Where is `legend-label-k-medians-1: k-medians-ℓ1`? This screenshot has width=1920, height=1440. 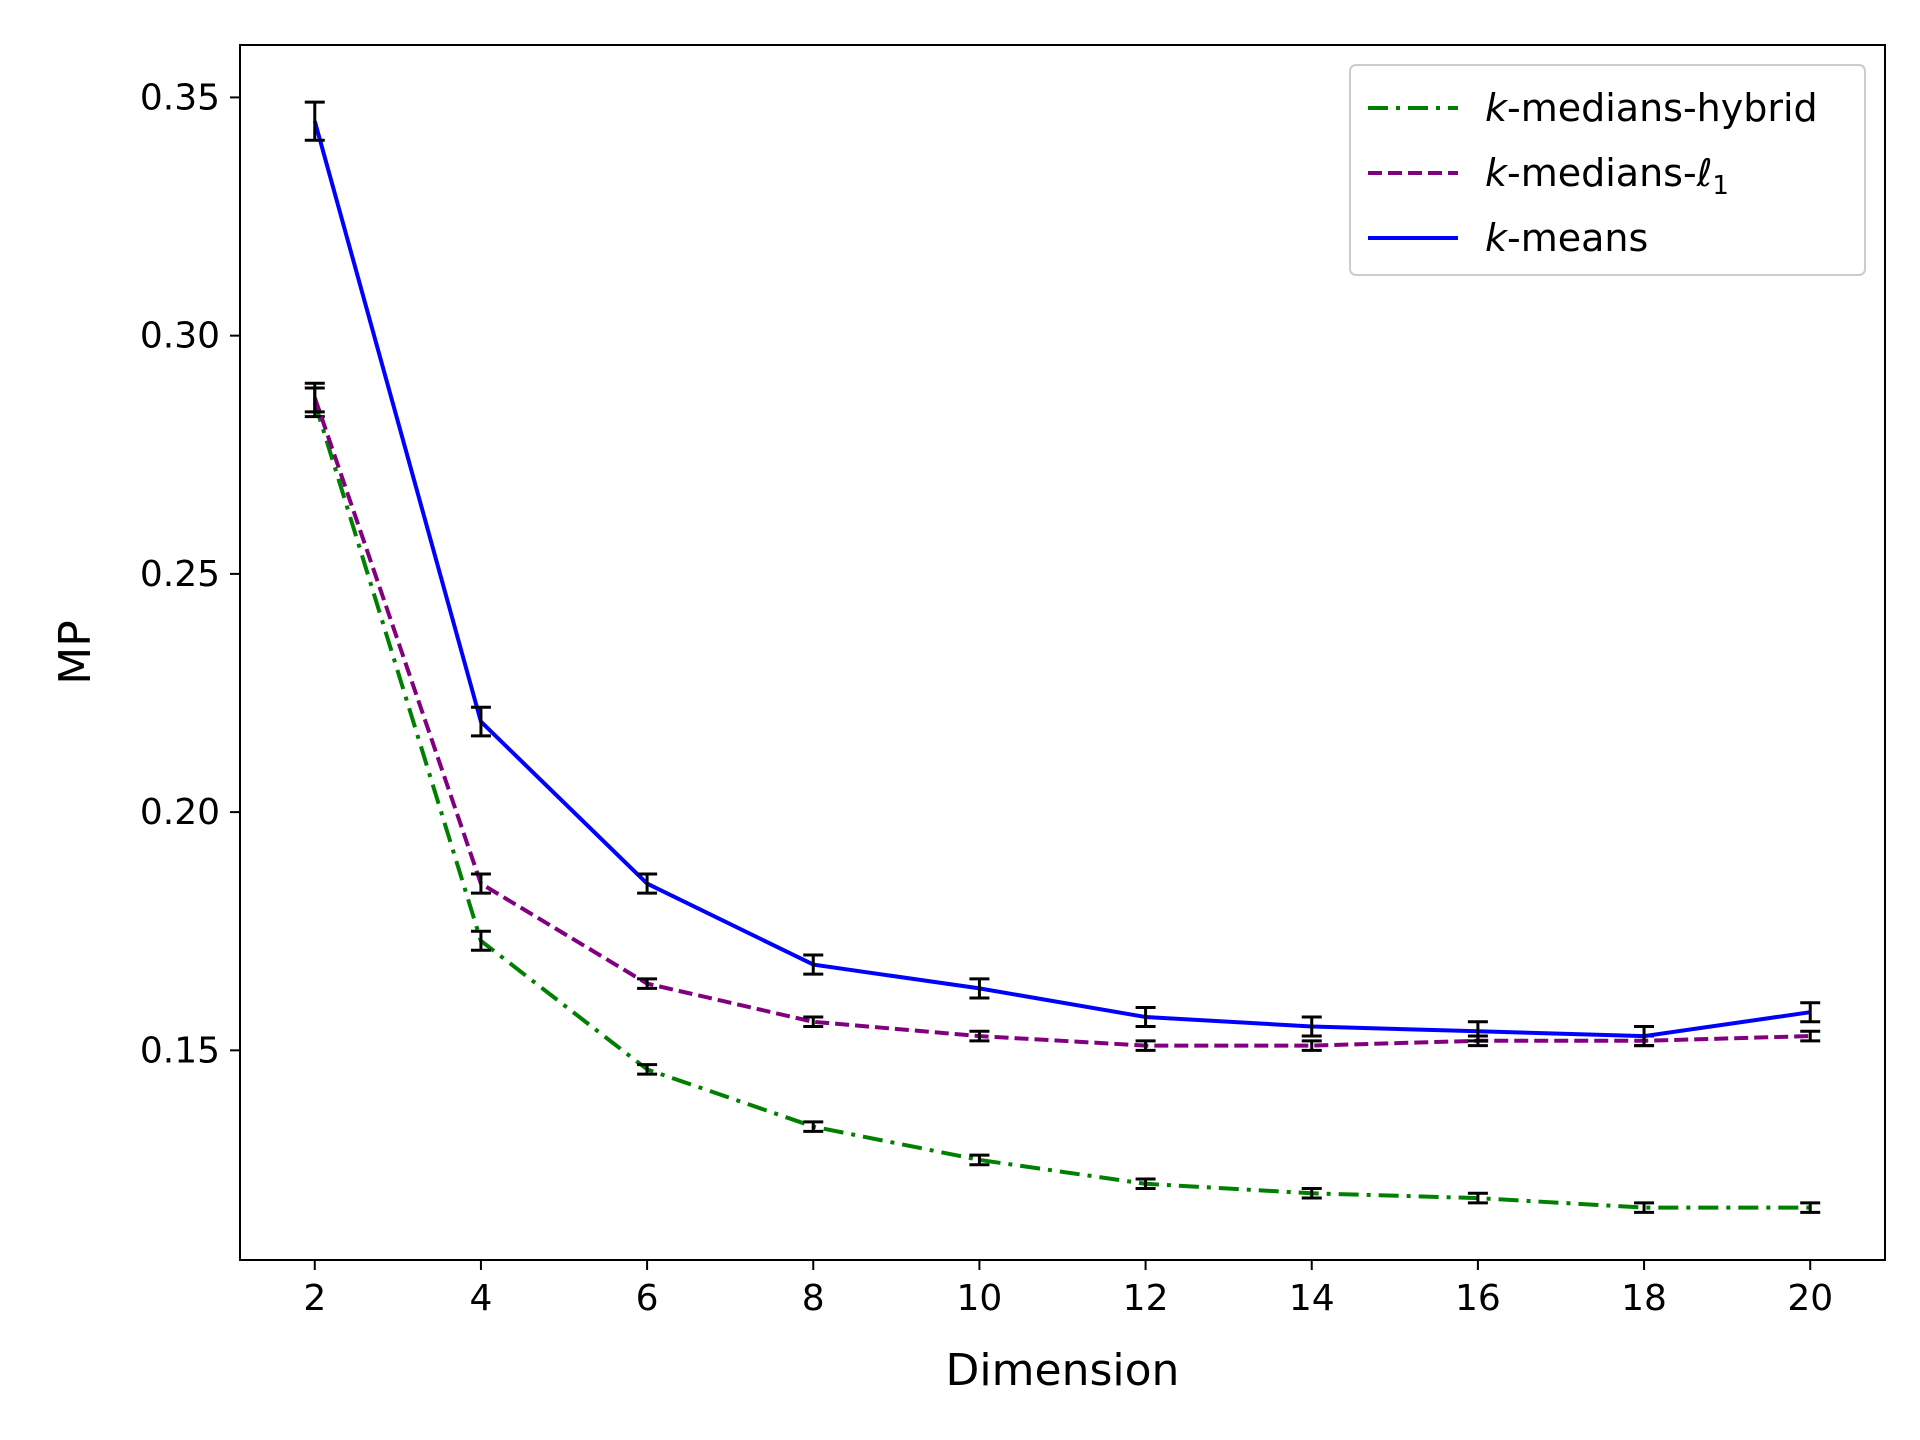 legend-label-k-medians-1: k-medians-ℓ1 is located at coordinates (1607, 176).